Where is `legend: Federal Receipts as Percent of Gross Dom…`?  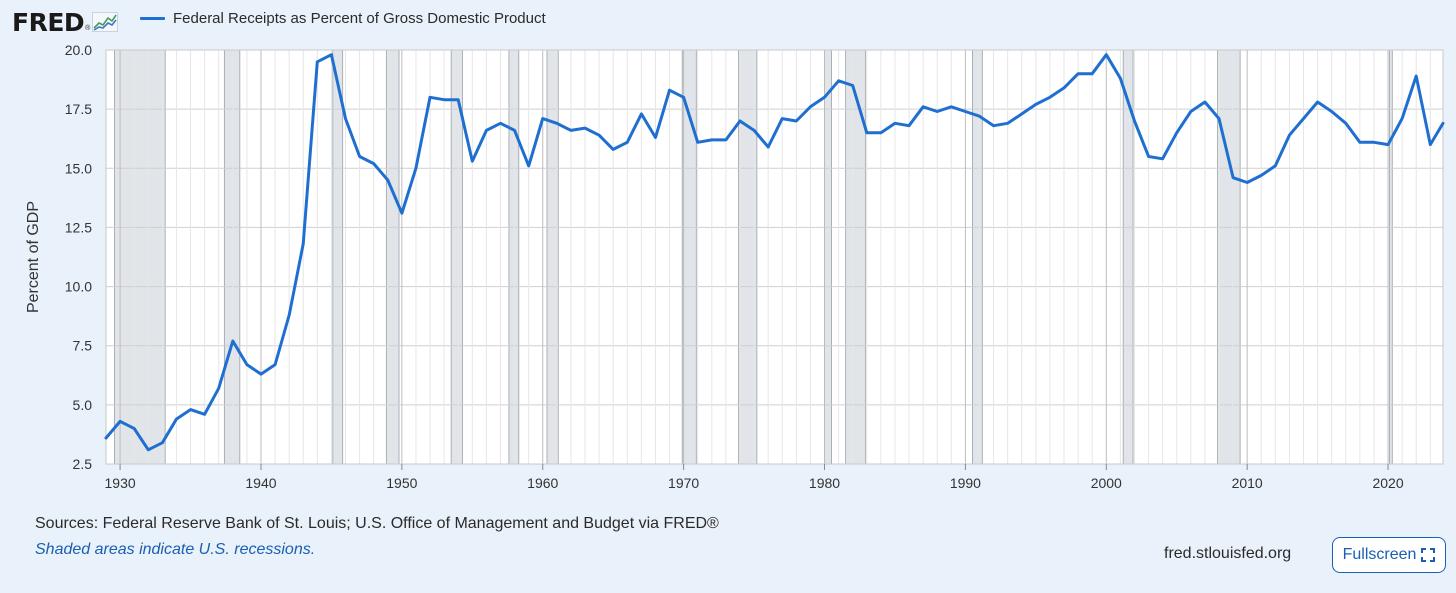 legend: Federal Receipts as Percent of Gross Dom… is located at coordinates (343, 18).